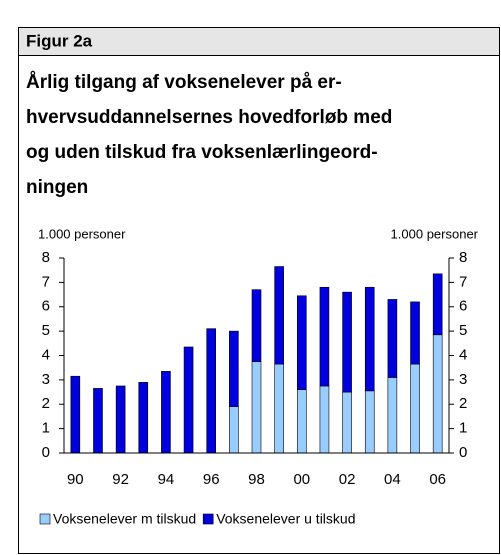  Describe the element at coordinates (46, 403) in the screenshot. I see `y-tick-label: 2` at that location.